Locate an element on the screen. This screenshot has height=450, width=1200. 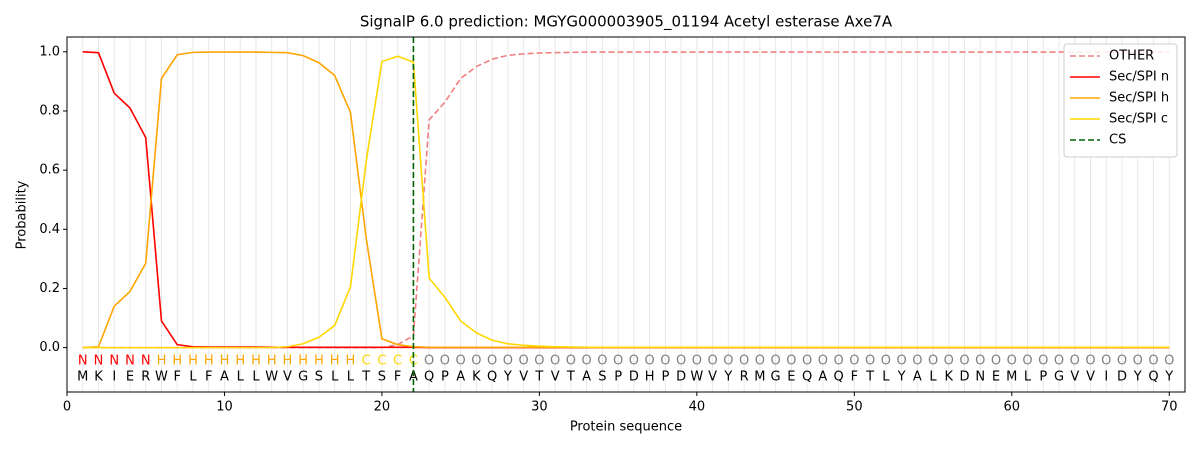
x-axis-label: Protein sequence is located at coordinates (626, 427).